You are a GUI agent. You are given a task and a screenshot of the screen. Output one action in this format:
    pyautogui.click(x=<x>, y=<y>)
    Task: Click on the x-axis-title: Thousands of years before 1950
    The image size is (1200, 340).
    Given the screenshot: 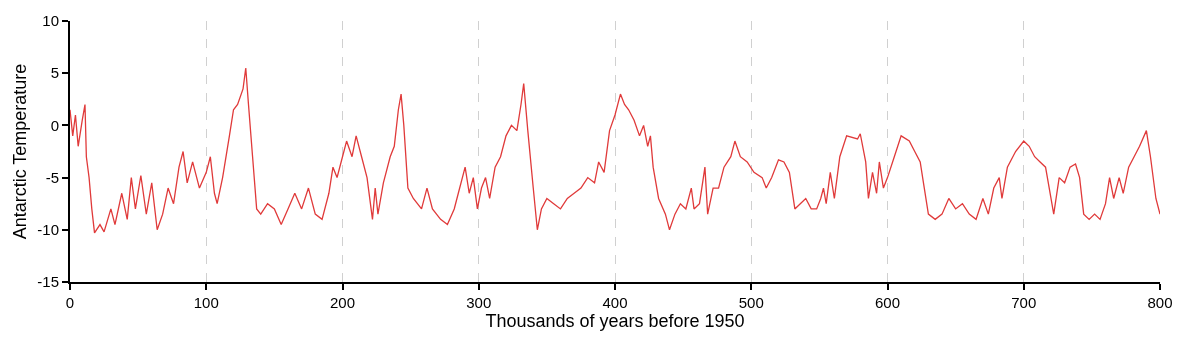 What is the action you would take?
    pyautogui.click(x=615, y=321)
    